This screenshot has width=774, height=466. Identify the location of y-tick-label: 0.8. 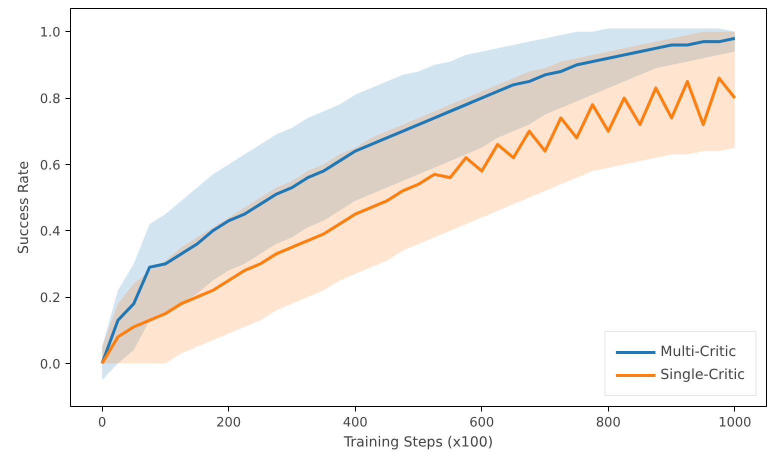
(50, 100).